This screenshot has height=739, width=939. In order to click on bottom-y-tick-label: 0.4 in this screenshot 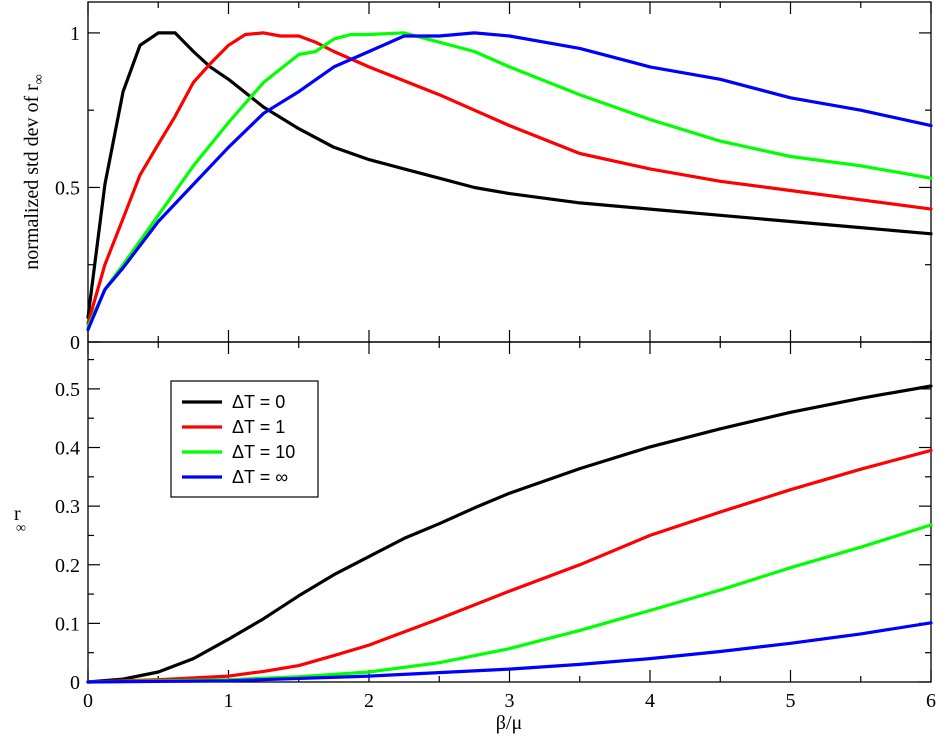, I will do `click(67, 449)`.